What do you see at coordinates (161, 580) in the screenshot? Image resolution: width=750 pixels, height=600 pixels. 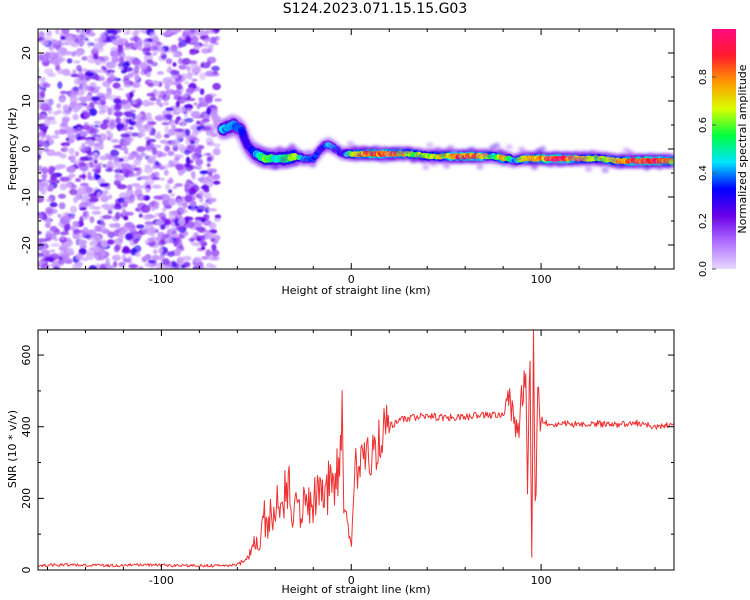 I see `x-tick-label: -100` at bounding box center [161, 580].